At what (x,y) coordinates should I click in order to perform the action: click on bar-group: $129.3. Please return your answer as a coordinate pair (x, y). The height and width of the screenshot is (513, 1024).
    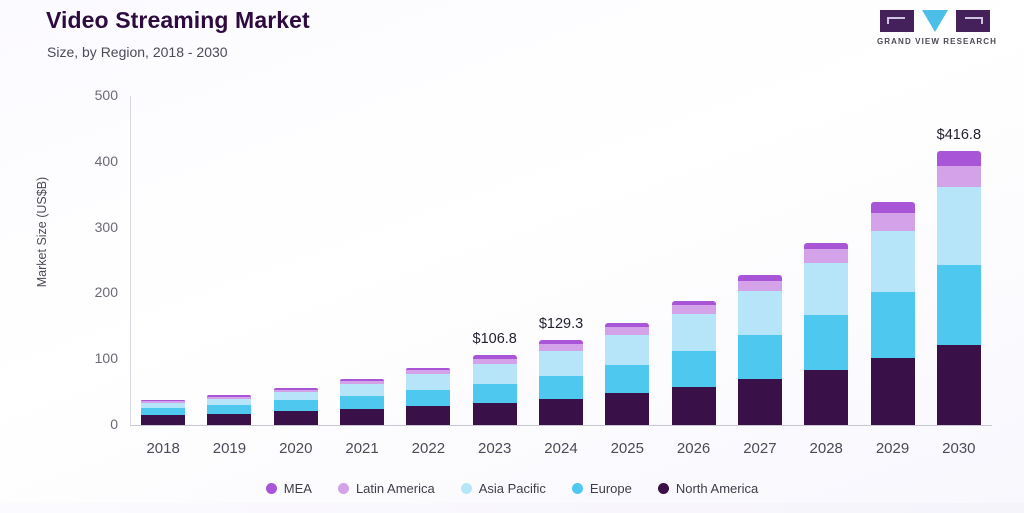
    Looking at the image, I should click on (561, 370).